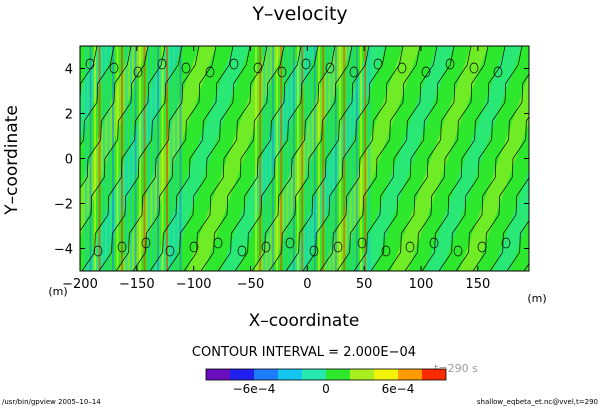 This screenshot has height=408, width=600. I want to click on colorbar-ticks: −6e−4 0 6e−4, so click(324, 389).